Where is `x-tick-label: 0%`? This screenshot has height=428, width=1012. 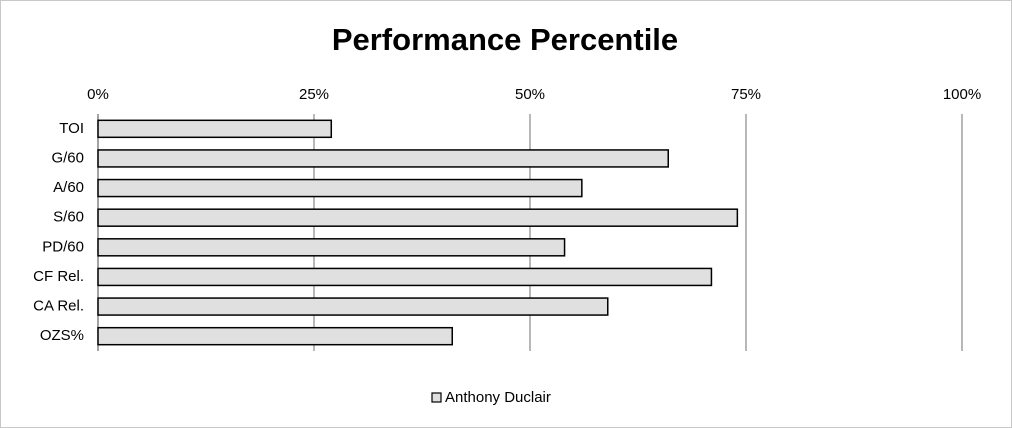
x-tick-label: 0% is located at coordinates (98, 94).